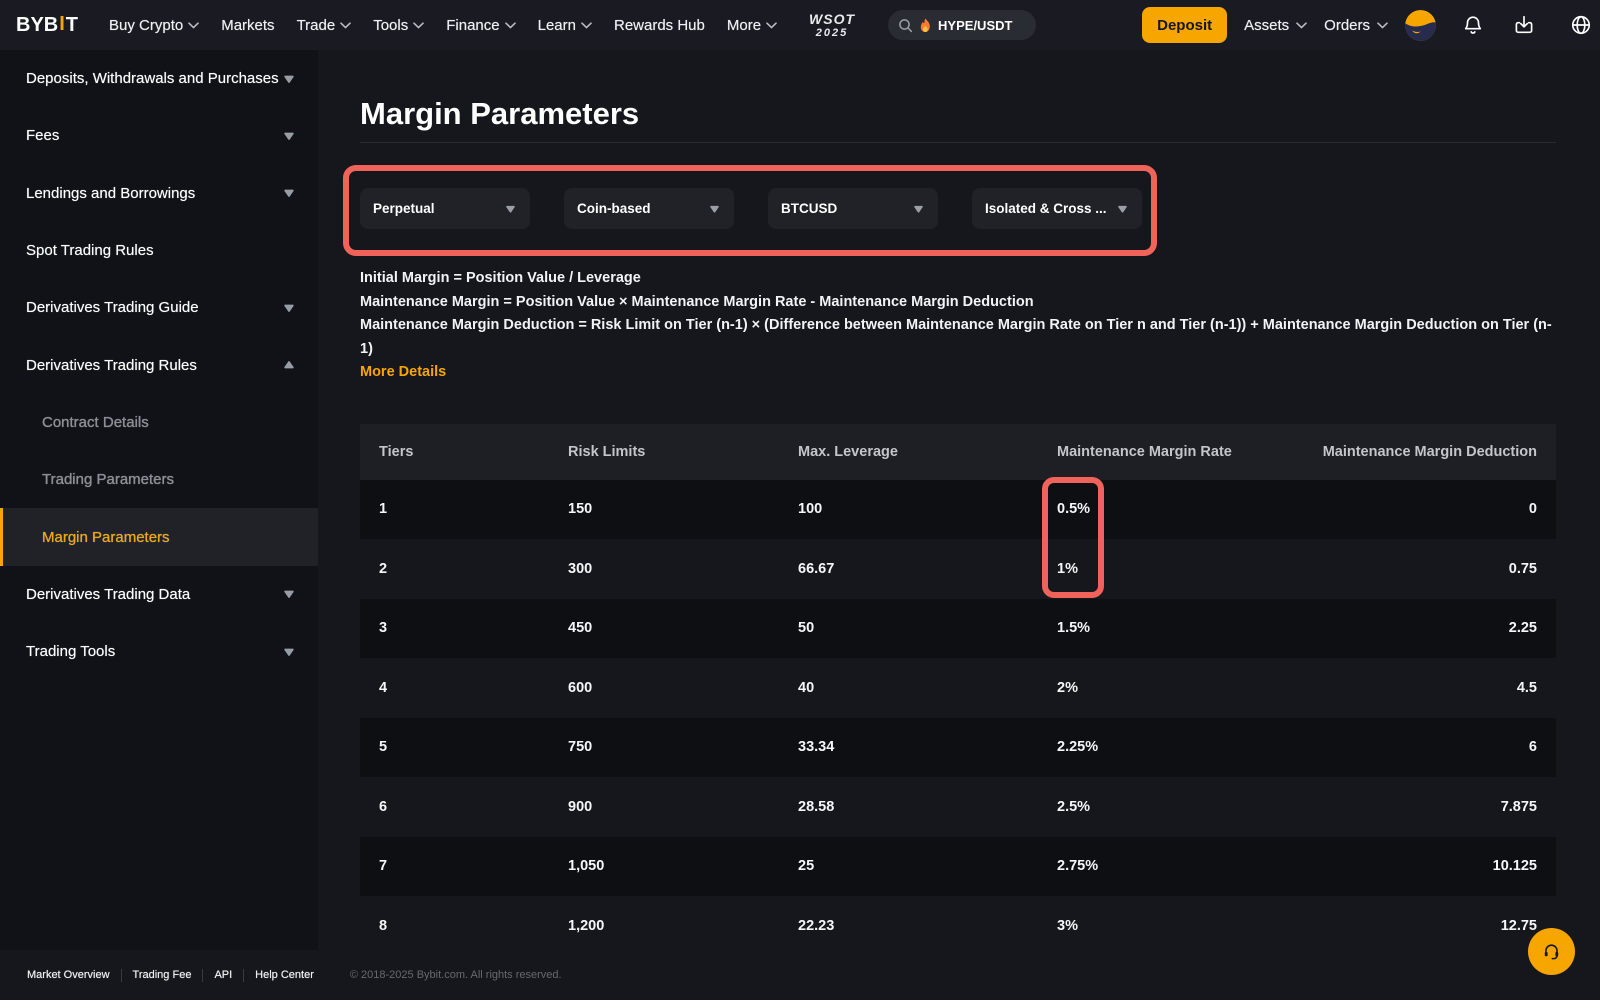 This screenshot has height=1000, width=1600. I want to click on table-cell: 33.34, so click(816, 747).